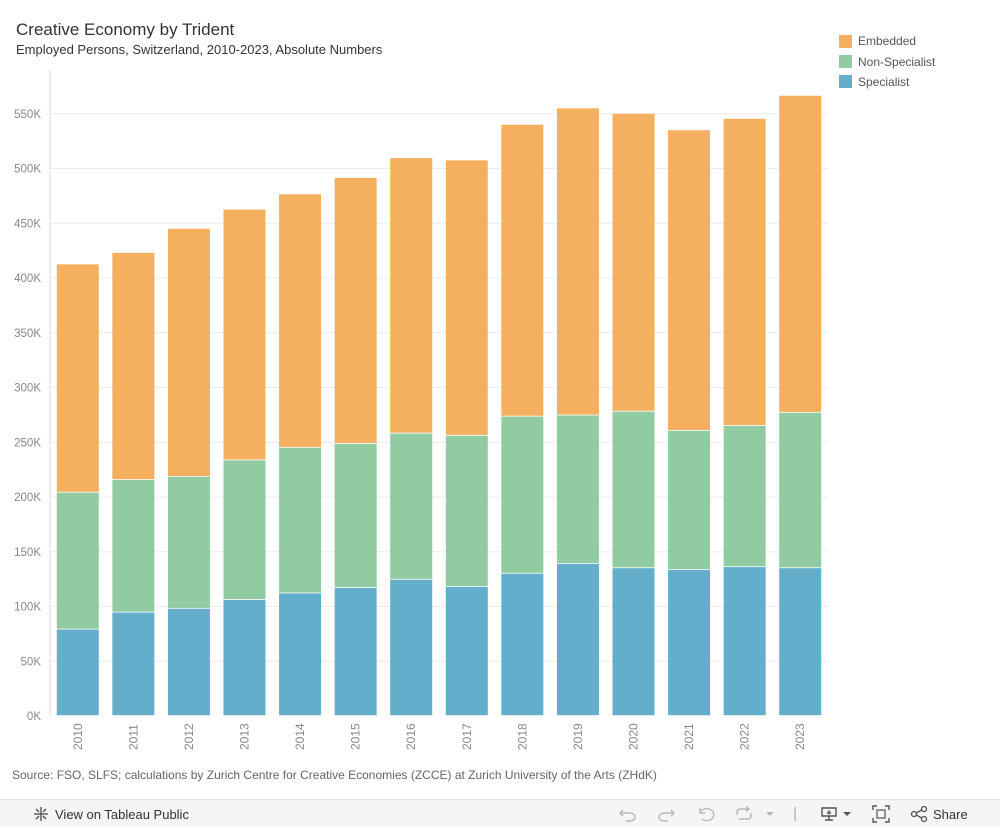 This screenshot has height=828, width=1000. I want to click on x-tick-label: 2019, so click(578, 736).